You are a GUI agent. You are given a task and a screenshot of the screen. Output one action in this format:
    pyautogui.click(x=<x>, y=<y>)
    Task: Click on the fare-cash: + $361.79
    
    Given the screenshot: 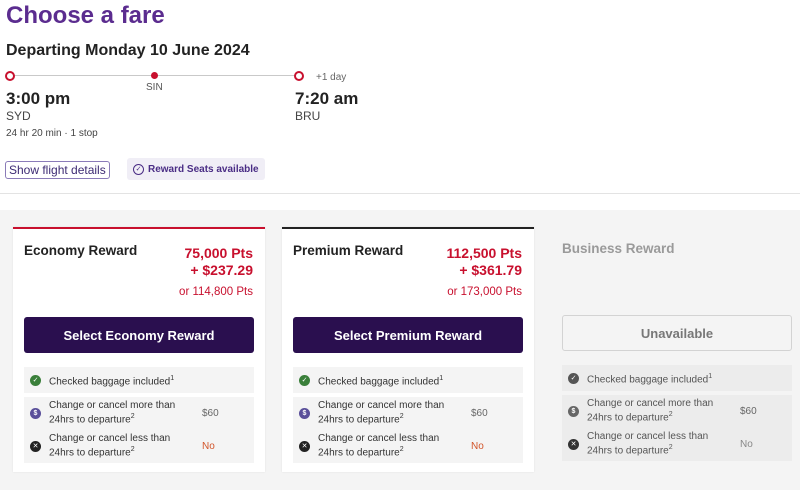 What is the action you would take?
    pyautogui.click(x=490, y=270)
    